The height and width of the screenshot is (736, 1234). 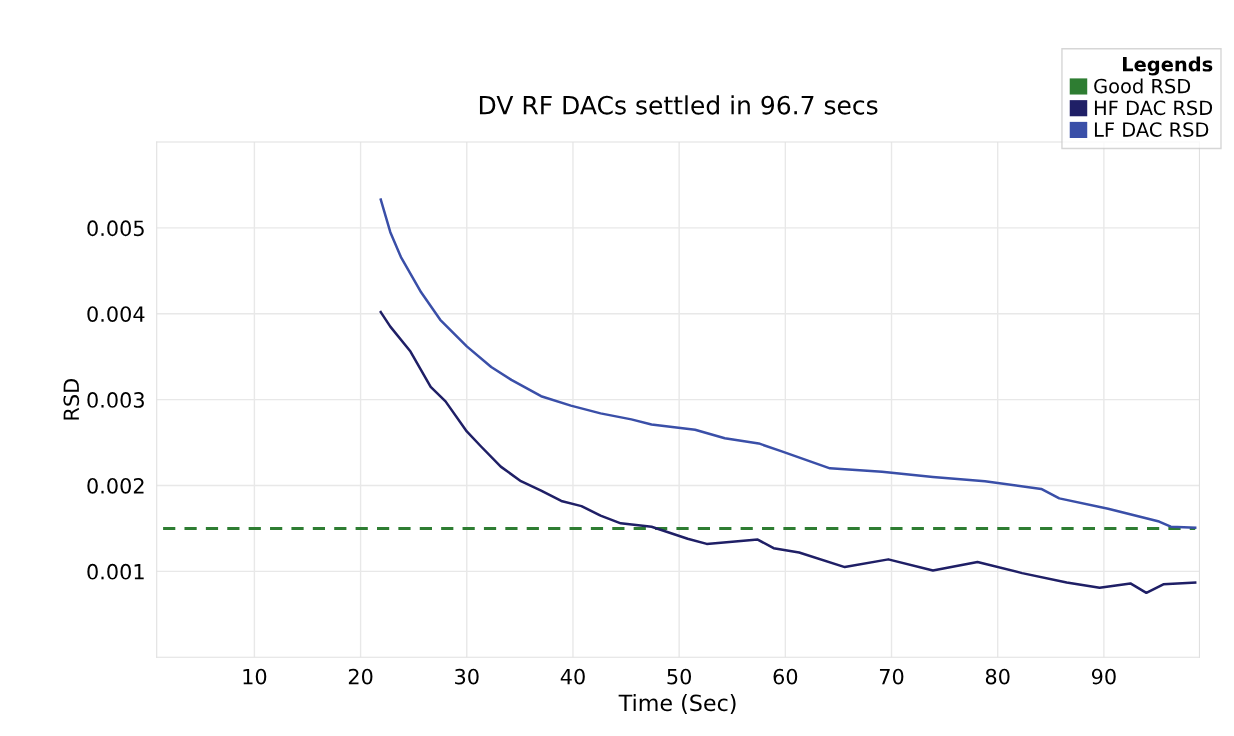 I want to click on x-tick-label: 40, so click(x=572, y=676).